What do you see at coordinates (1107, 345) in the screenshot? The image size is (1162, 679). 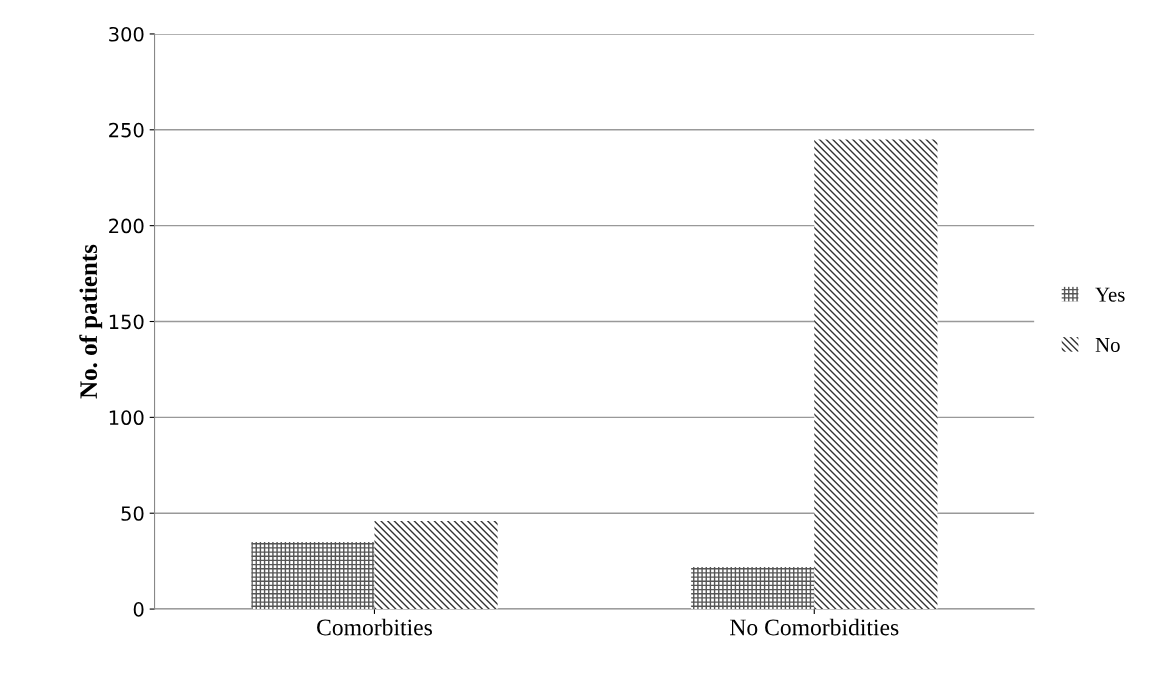 I see `legend-label: No` at bounding box center [1107, 345].